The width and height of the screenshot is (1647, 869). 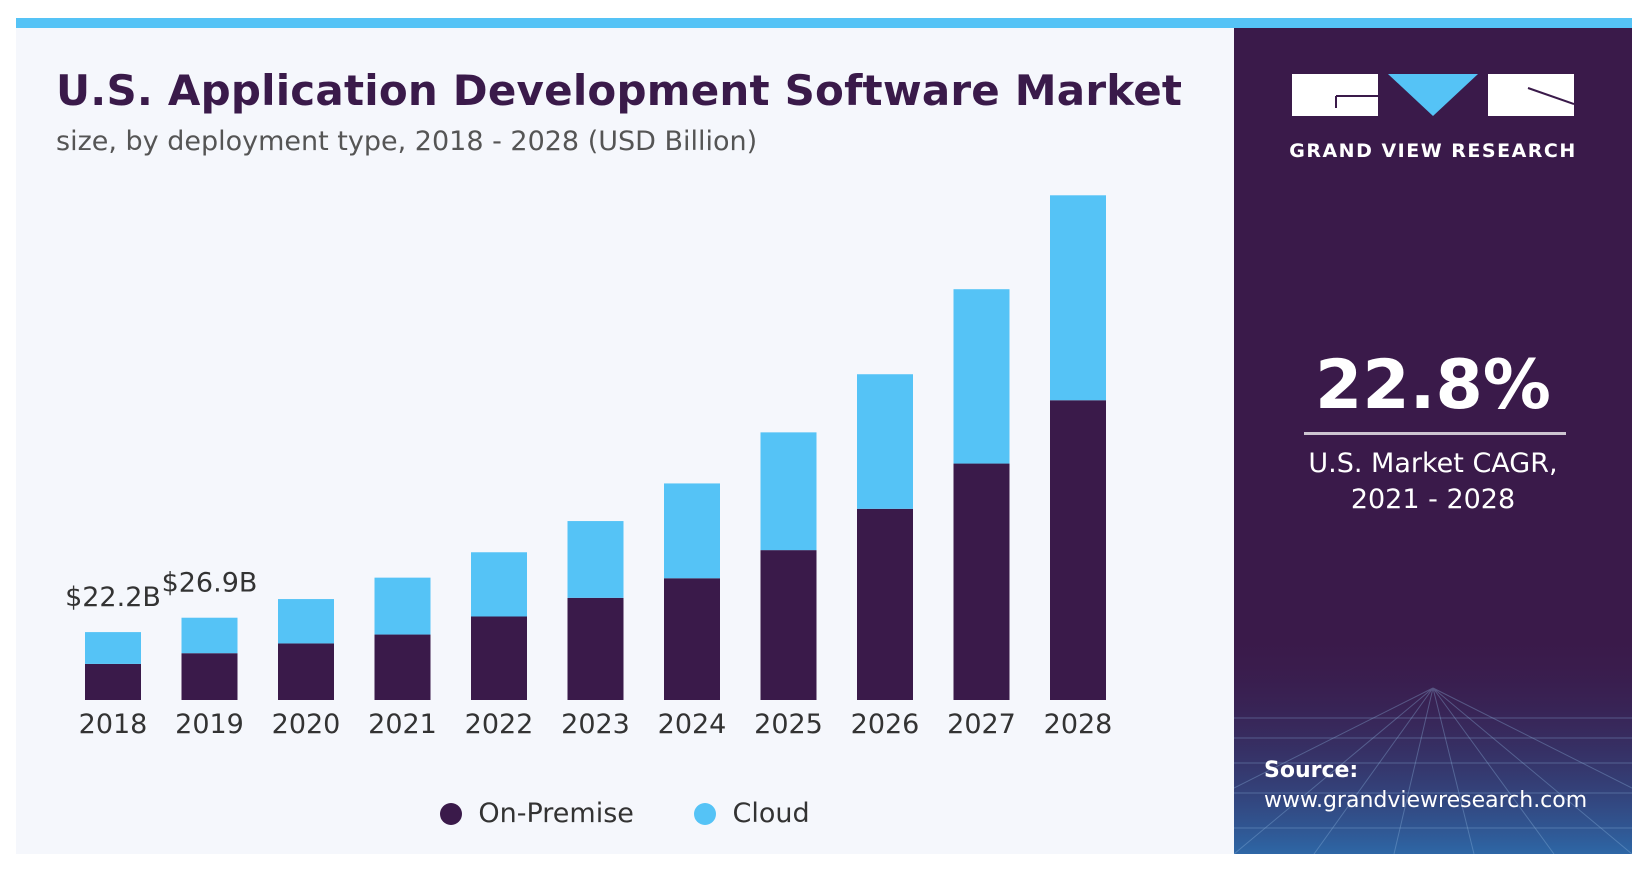 What do you see at coordinates (499, 724) in the screenshot?
I see `x-tick-label-2022: 2022` at bounding box center [499, 724].